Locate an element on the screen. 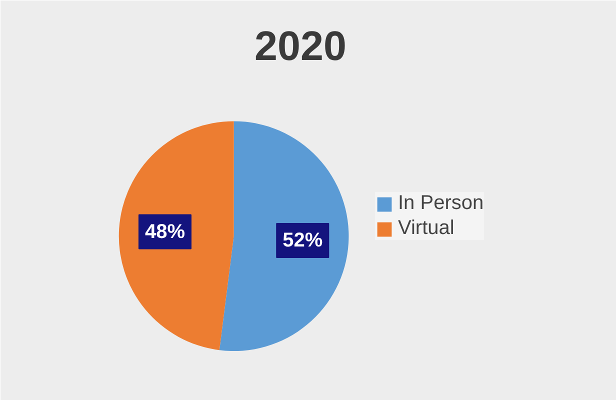 This screenshot has height=400, width=616. chart-title: 2020 is located at coordinates (300, 45).